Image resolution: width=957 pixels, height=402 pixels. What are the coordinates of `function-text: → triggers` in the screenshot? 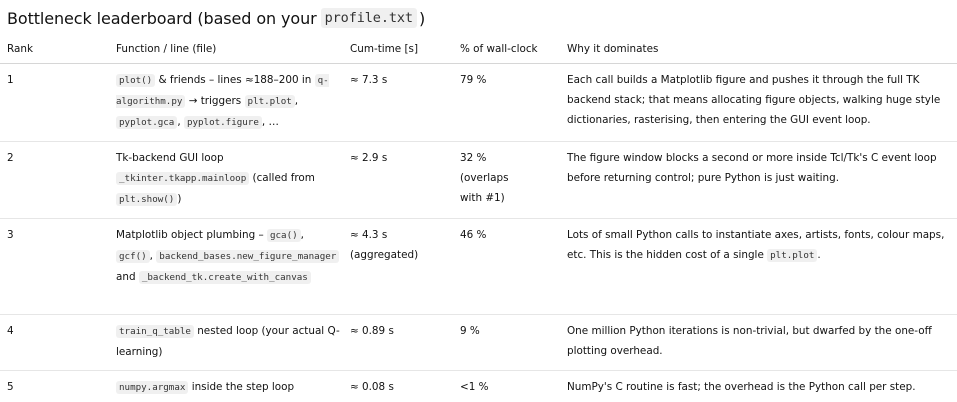 It's located at (215, 101).